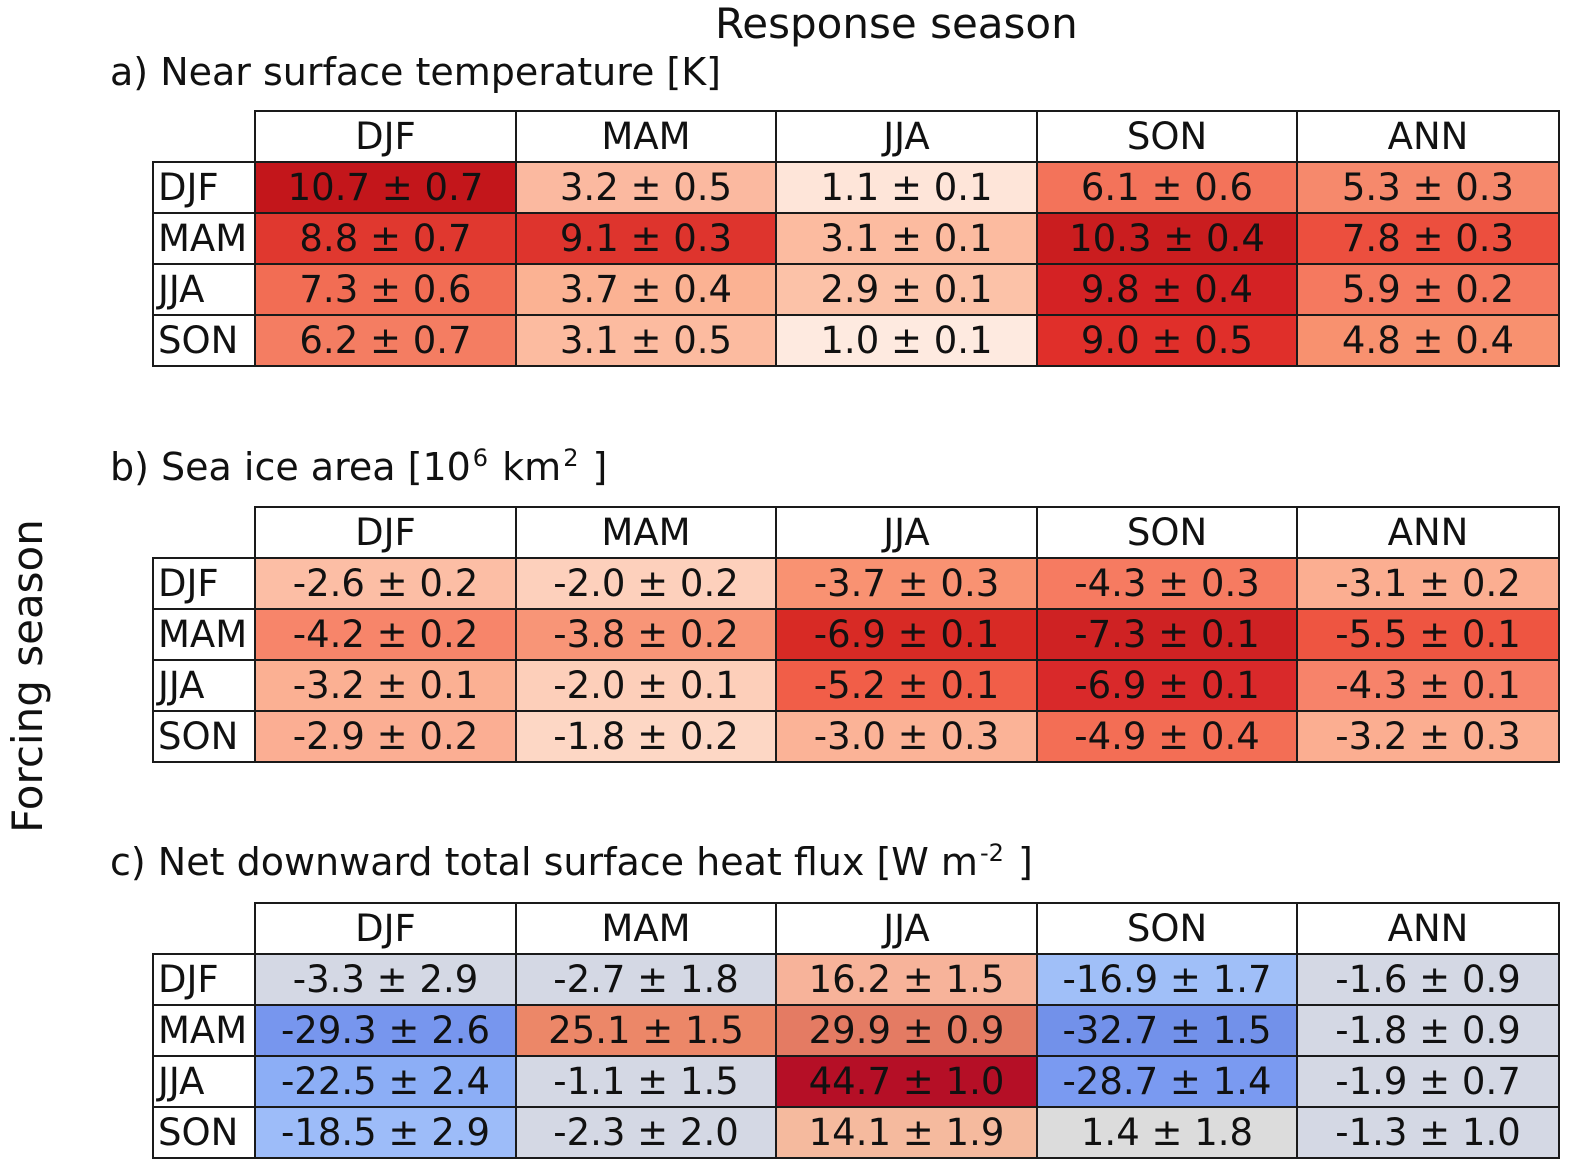 Image resolution: width=1575 pixels, height=1172 pixels. I want to click on table-cell-b-jja-ann: -4.3 ± 0.1, so click(1428, 685).